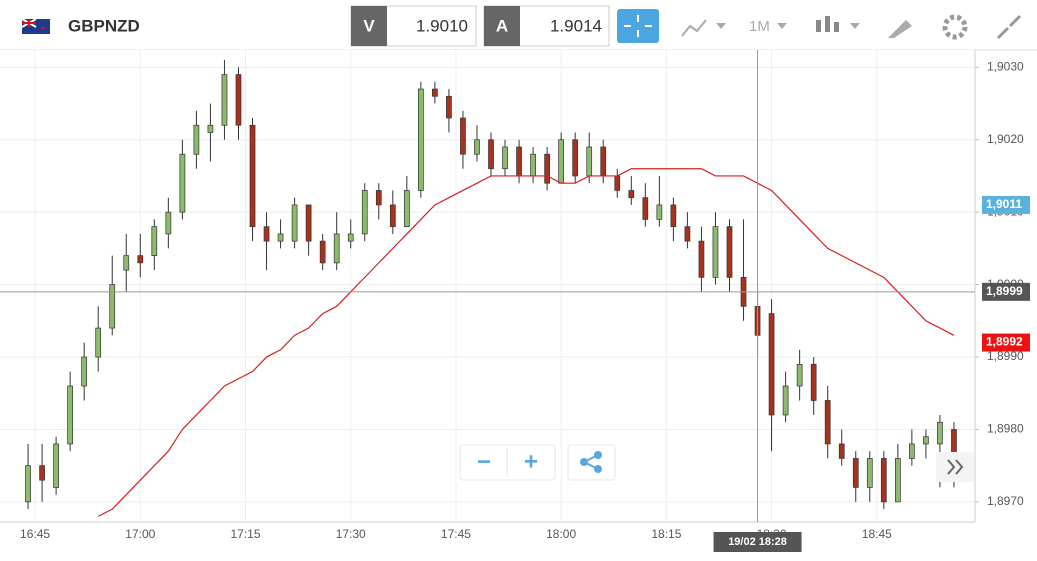 Image resolution: width=1037 pixels, height=561 pixels. I want to click on x-tick-label: 16:45, so click(35, 534).